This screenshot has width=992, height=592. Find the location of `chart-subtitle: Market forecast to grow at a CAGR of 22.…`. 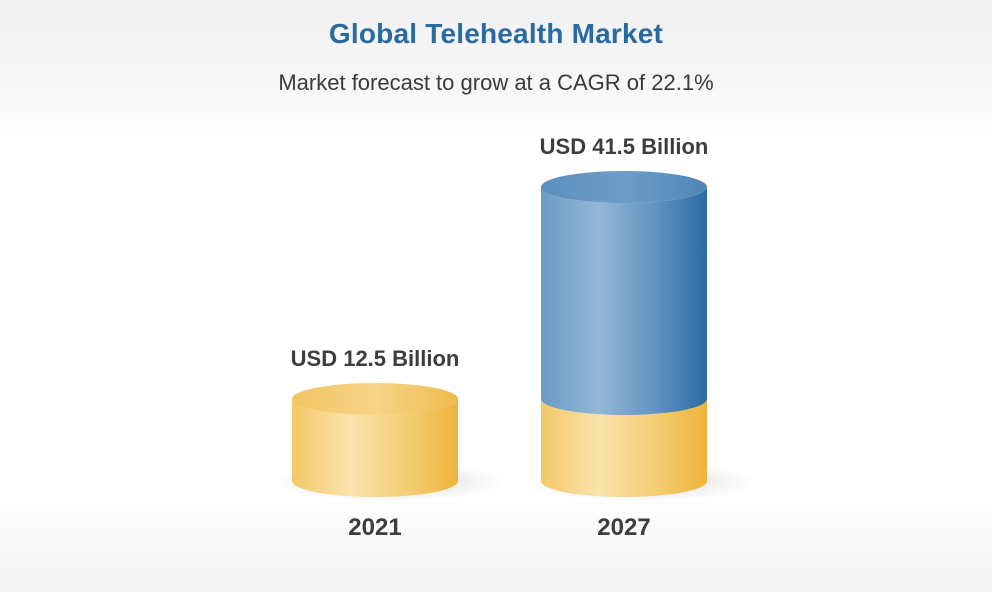

chart-subtitle: Market forecast to grow at a CAGR of 22.… is located at coordinates (496, 82).